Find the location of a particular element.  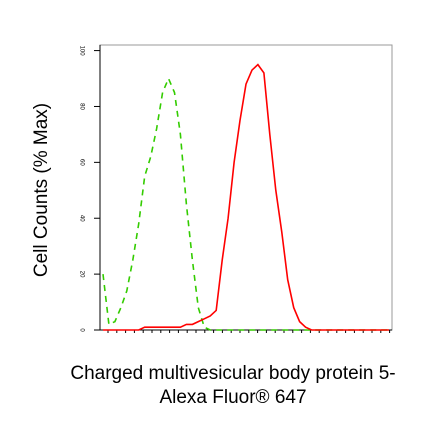

x-axis-label: Charged multivesicular body protein 5- is located at coordinates (232, 373).